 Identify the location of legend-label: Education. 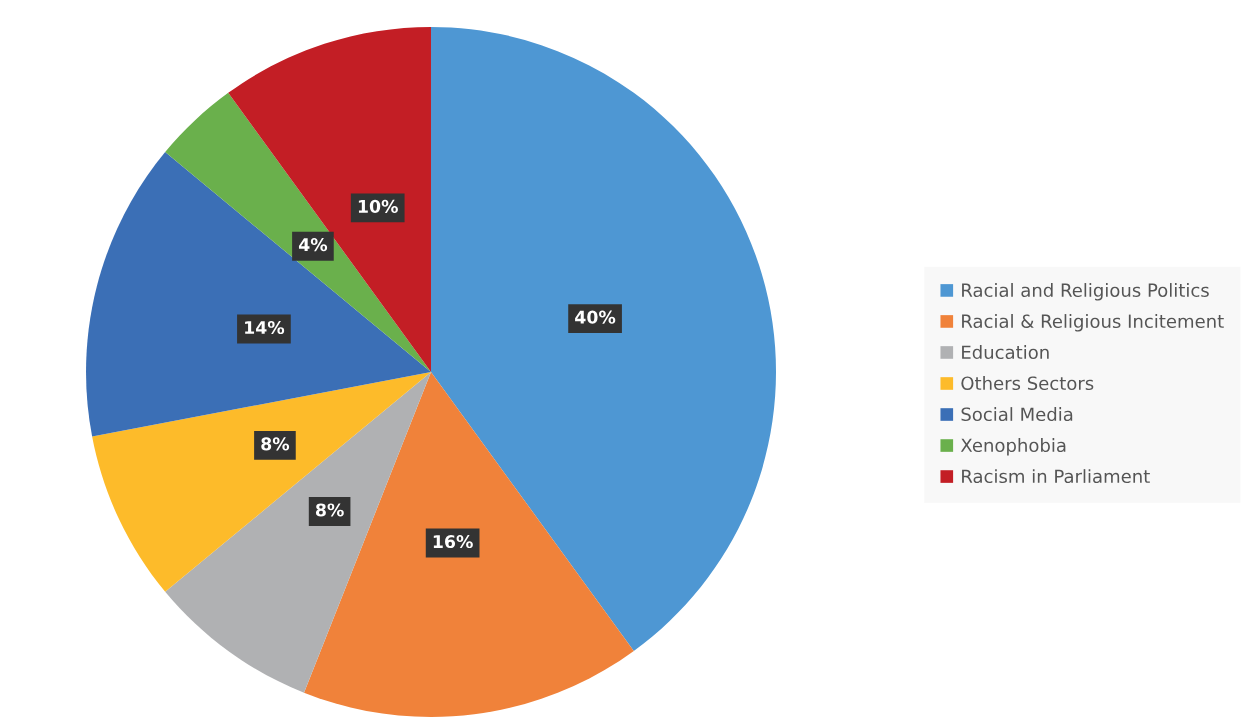
(1005, 352).